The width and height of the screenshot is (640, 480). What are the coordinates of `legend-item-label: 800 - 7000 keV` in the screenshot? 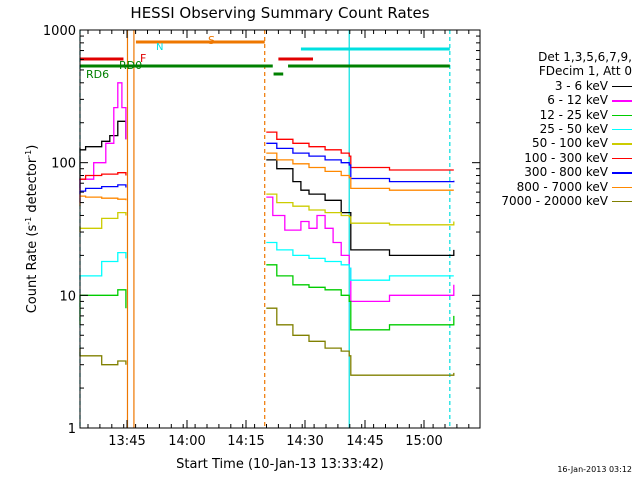 It's located at (562, 186).